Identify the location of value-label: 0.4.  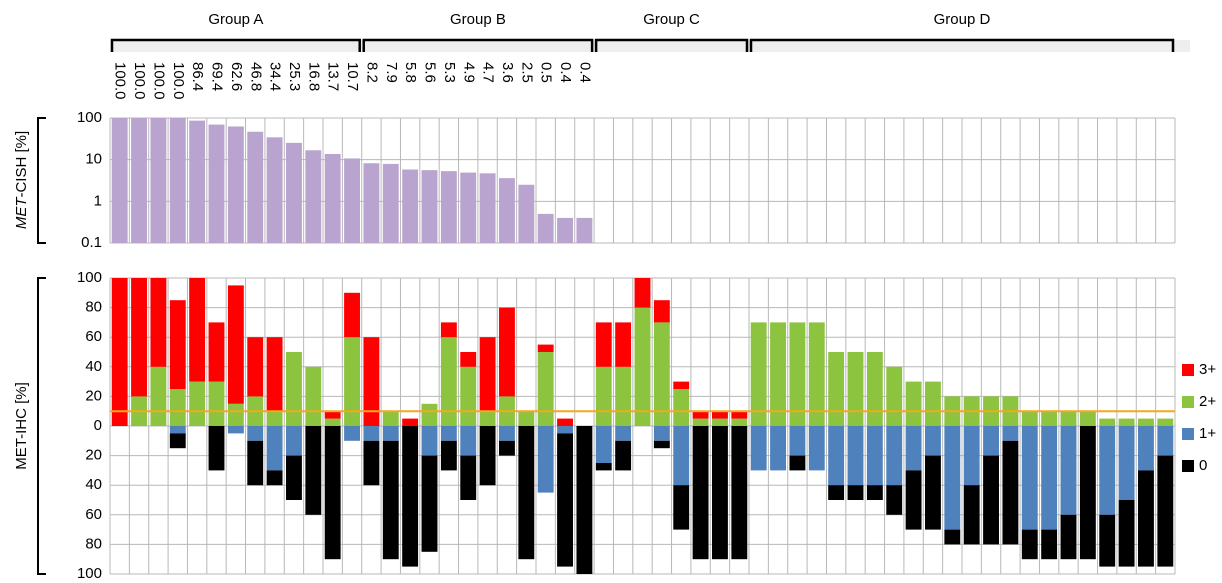
(565, 72).